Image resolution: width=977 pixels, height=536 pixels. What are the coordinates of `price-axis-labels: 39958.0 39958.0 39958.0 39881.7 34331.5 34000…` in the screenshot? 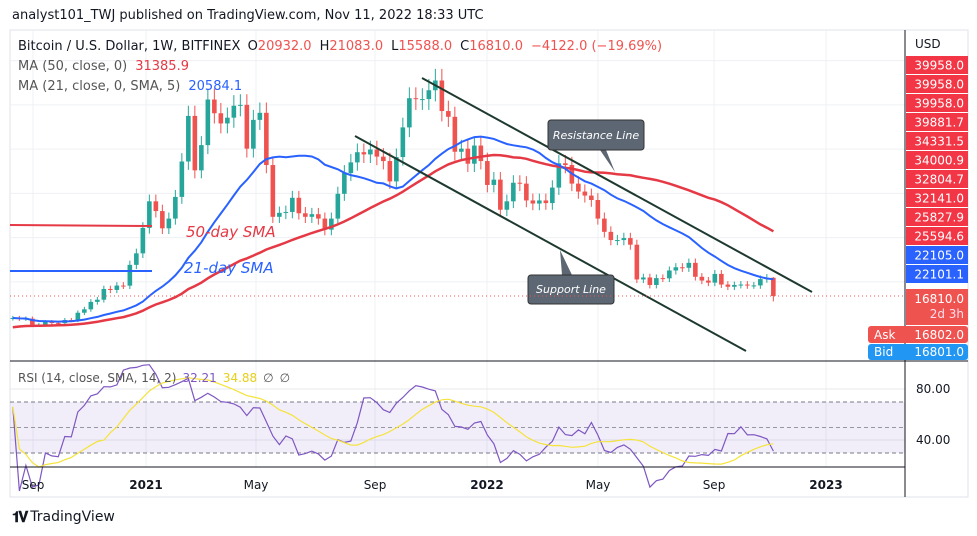 It's located at (937, 169).